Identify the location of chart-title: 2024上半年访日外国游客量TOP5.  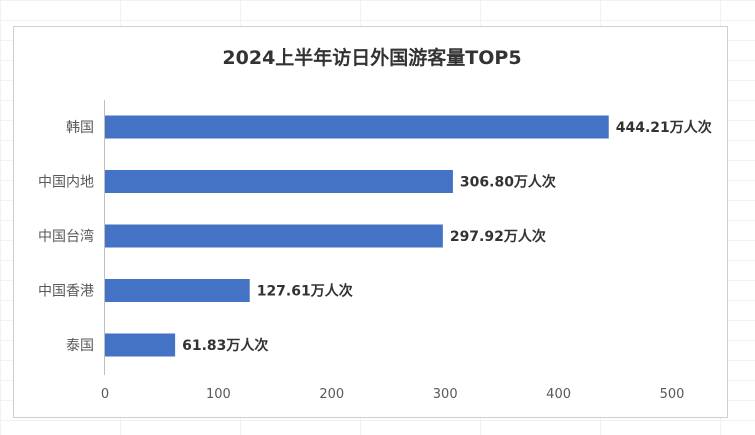
(371, 57).